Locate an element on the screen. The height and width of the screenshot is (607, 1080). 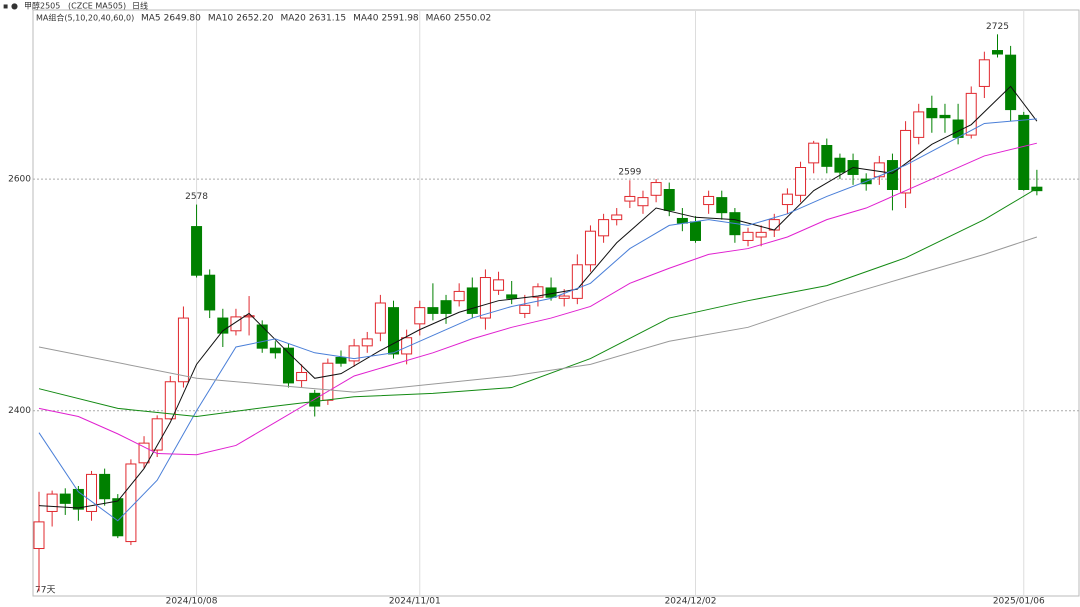
icon: ▪ ● is located at coordinates (10, 6).